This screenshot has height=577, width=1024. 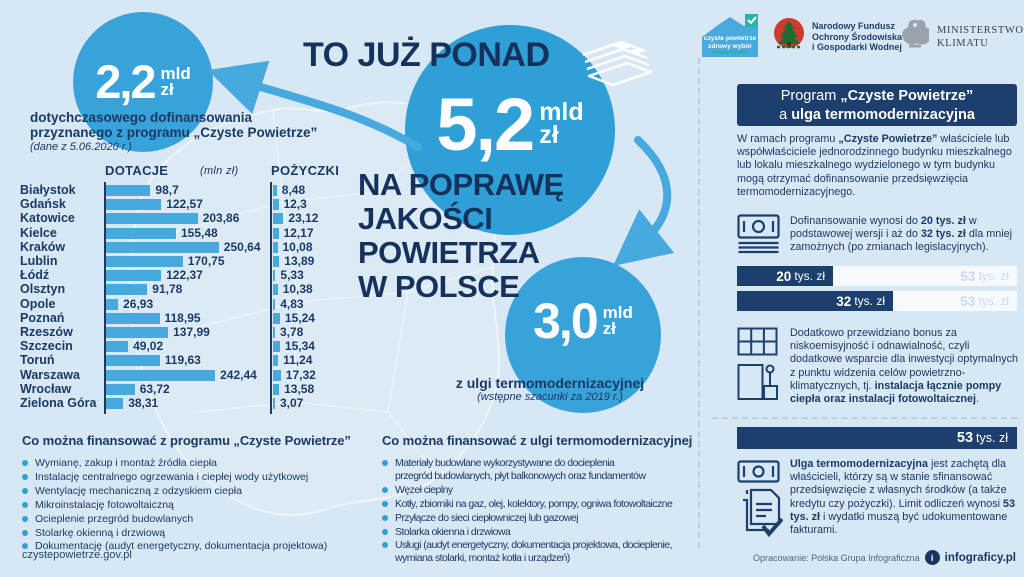 I want to click on pozyczki-value: 17,32, so click(x=300, y=374).